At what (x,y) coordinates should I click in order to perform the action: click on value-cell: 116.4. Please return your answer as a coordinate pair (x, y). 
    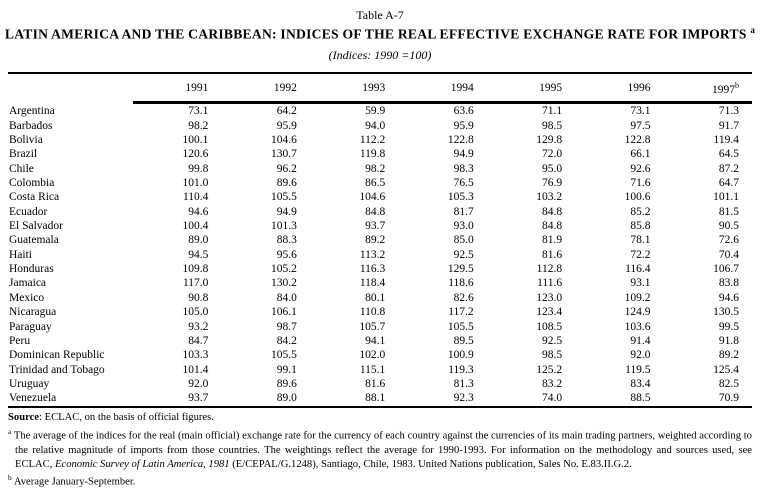
    Looking at the image, I should click on (638, 269).